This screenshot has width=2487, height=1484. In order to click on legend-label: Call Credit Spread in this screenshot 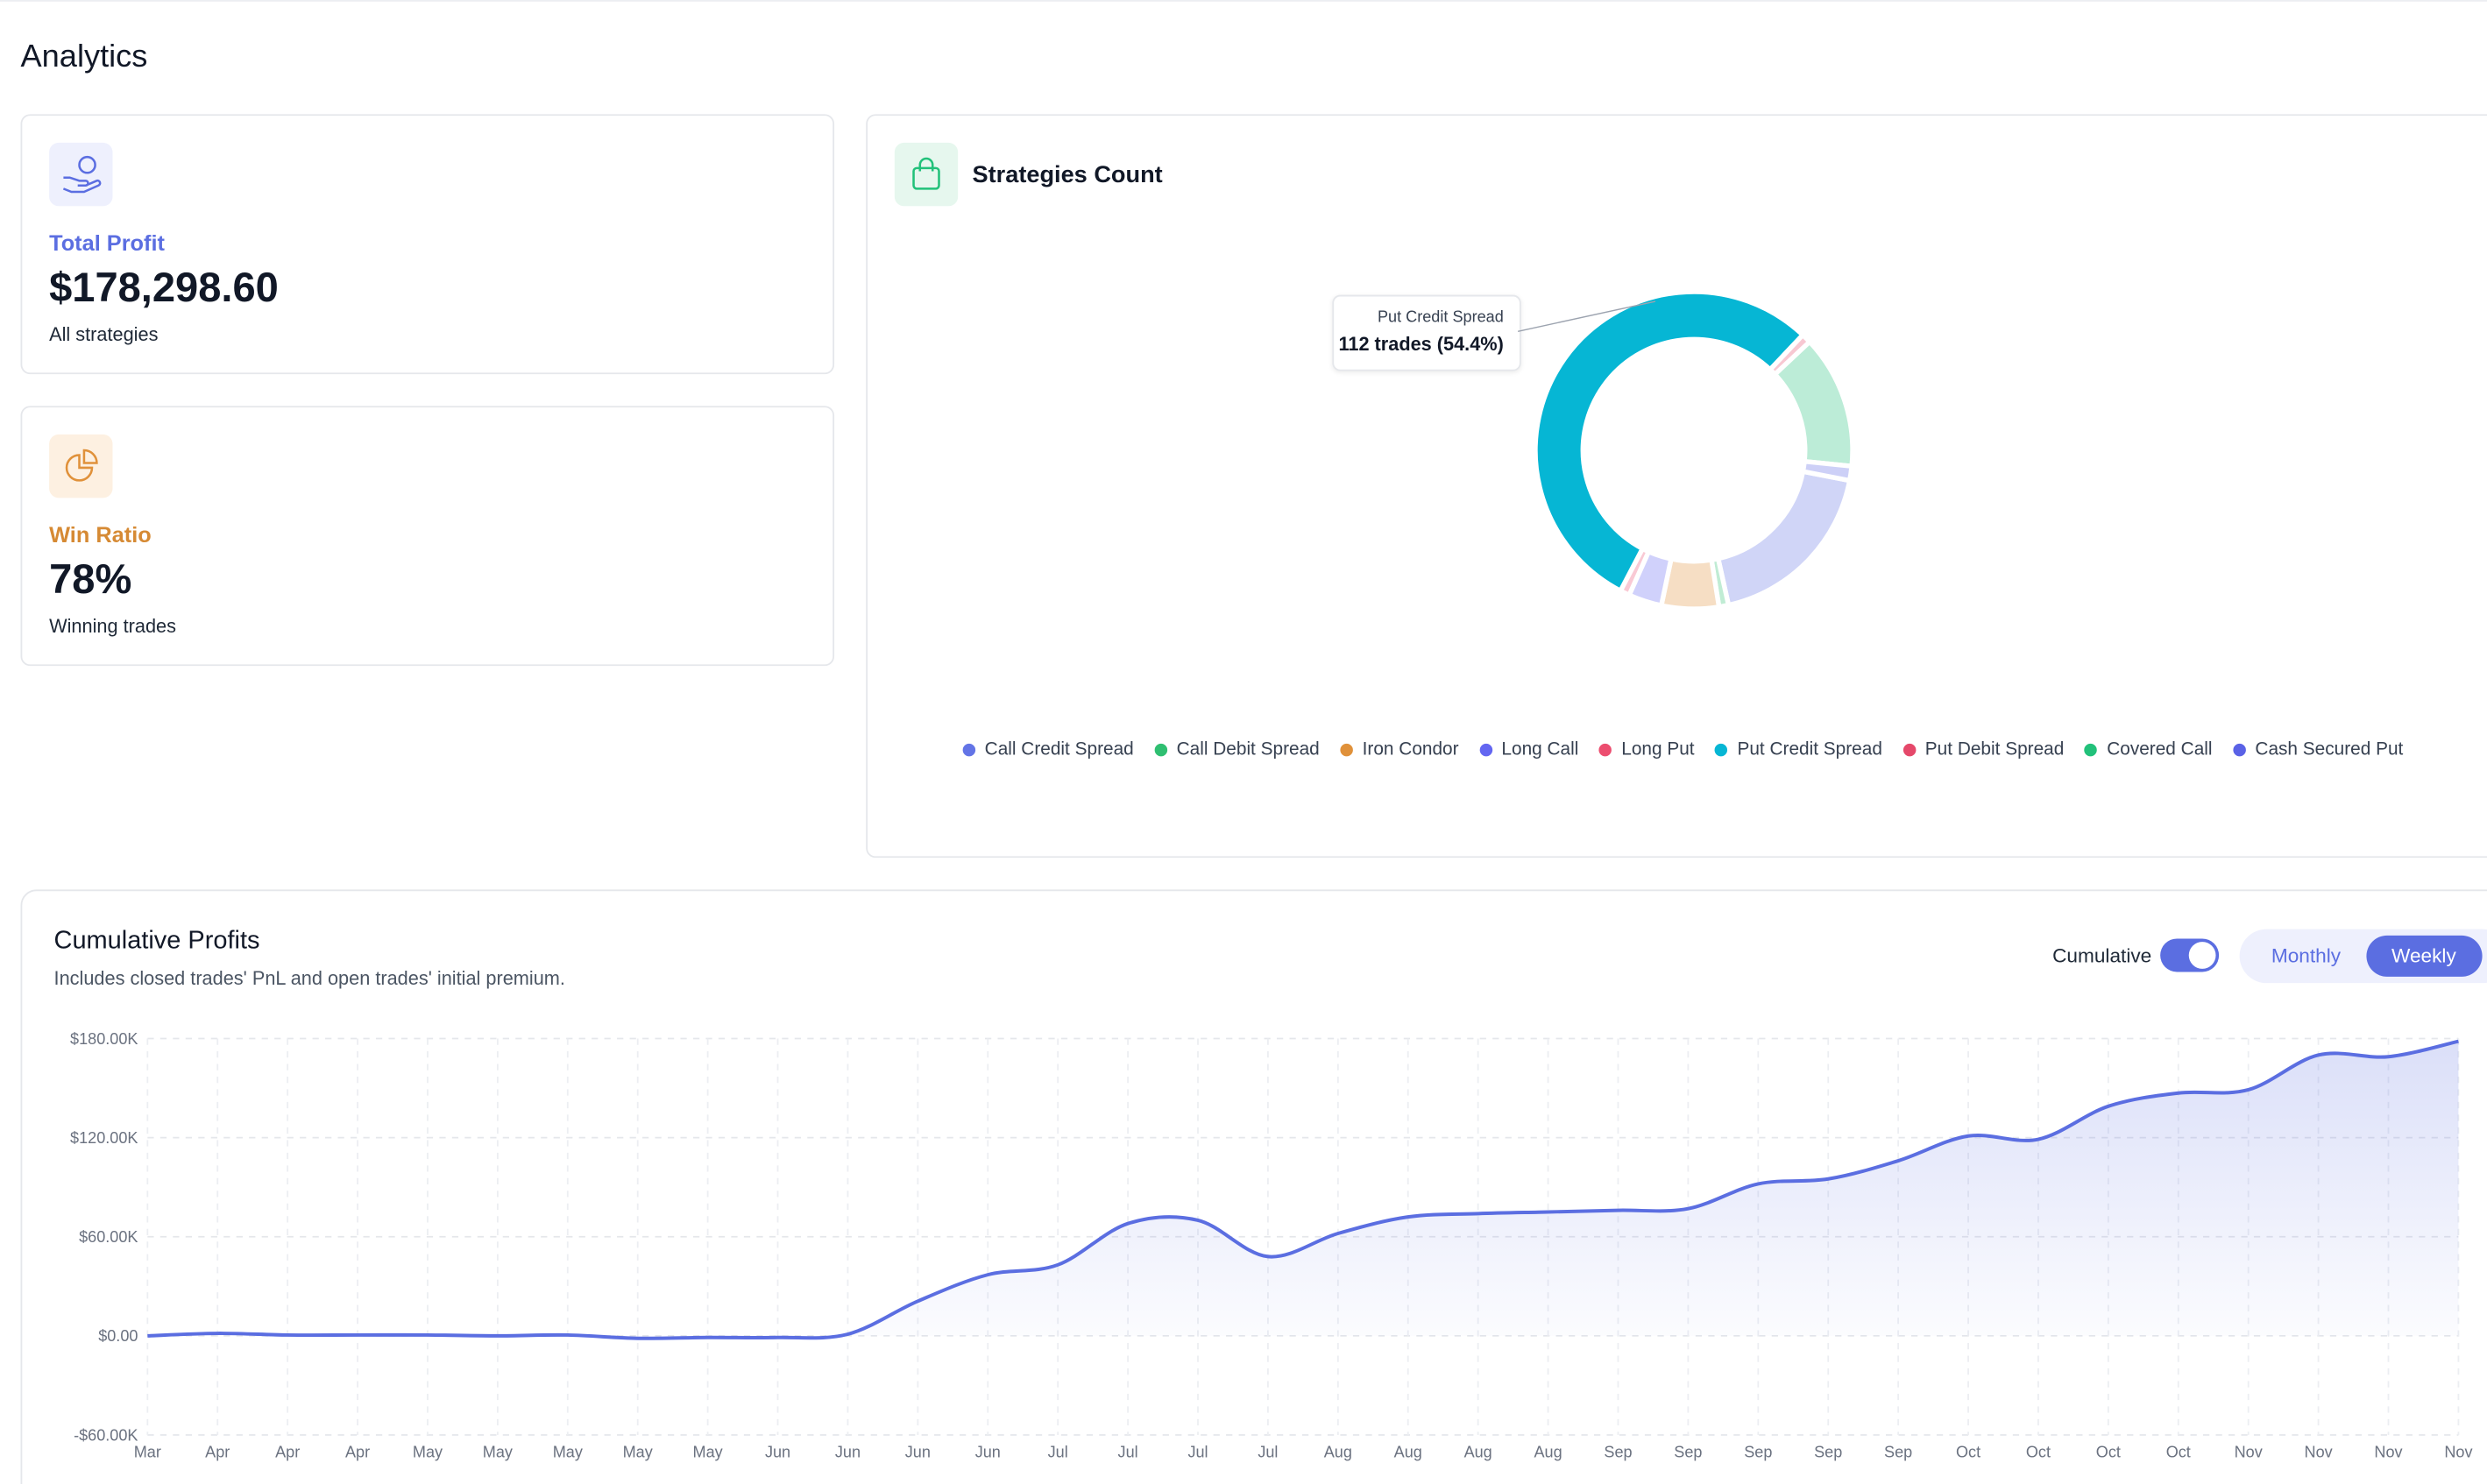, I will do `click(1059, 750)`.